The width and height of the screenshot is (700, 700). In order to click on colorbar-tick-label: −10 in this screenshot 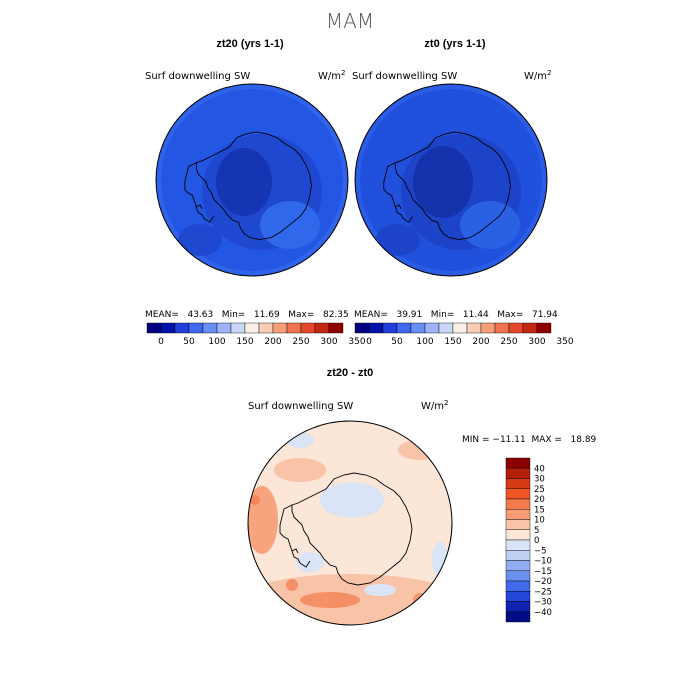, I will do `click(543, 562)`.